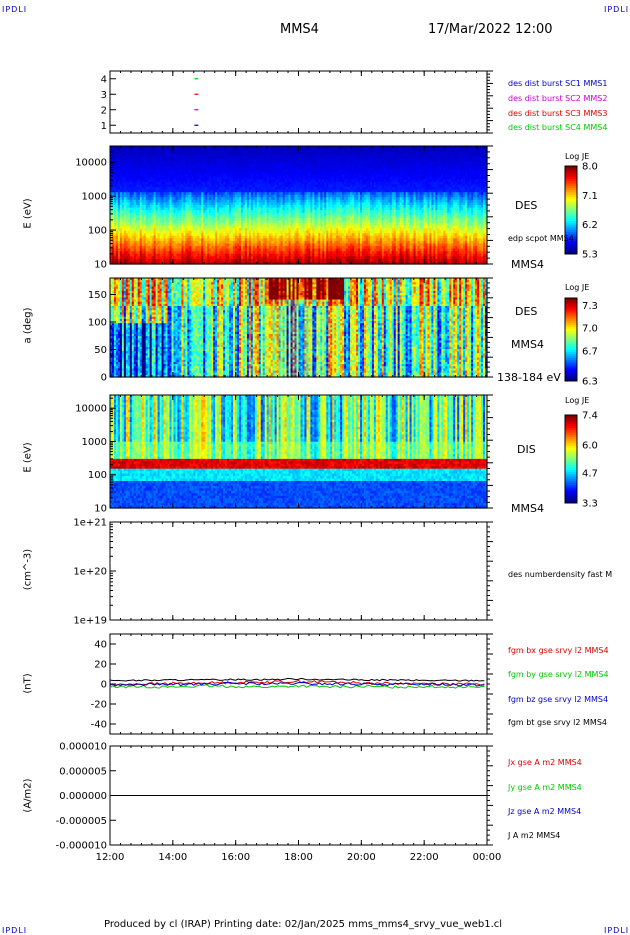 The height and width of the screenshot is (935, 630). Describe the element at coordinates (590, 225) in the screenshot. I see `colorbar-tick-1-2: 6.2` at that location.